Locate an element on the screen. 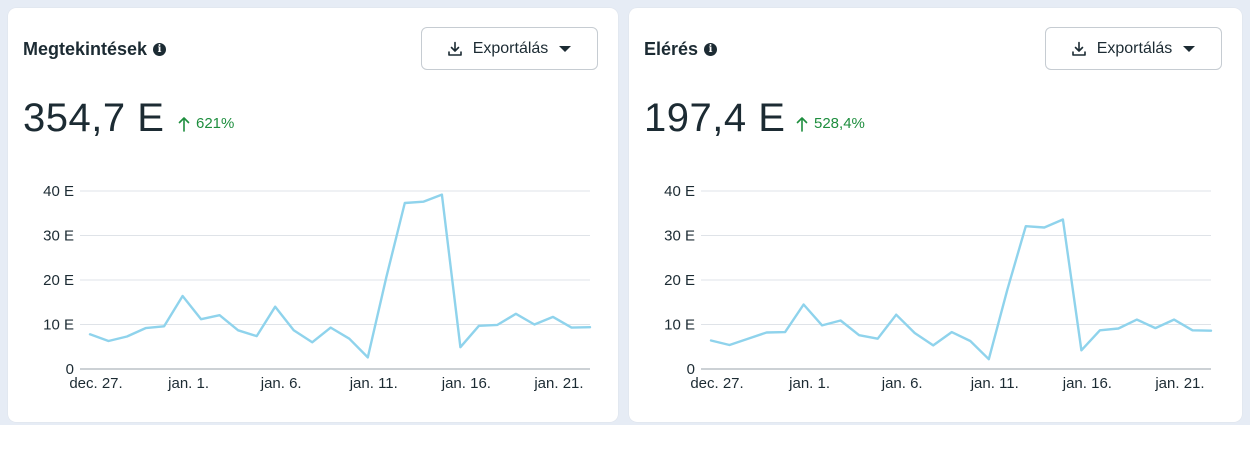 This screenshot has width=1250, height=458. card-title-text: Elérés is located at coordinates (671, 49).